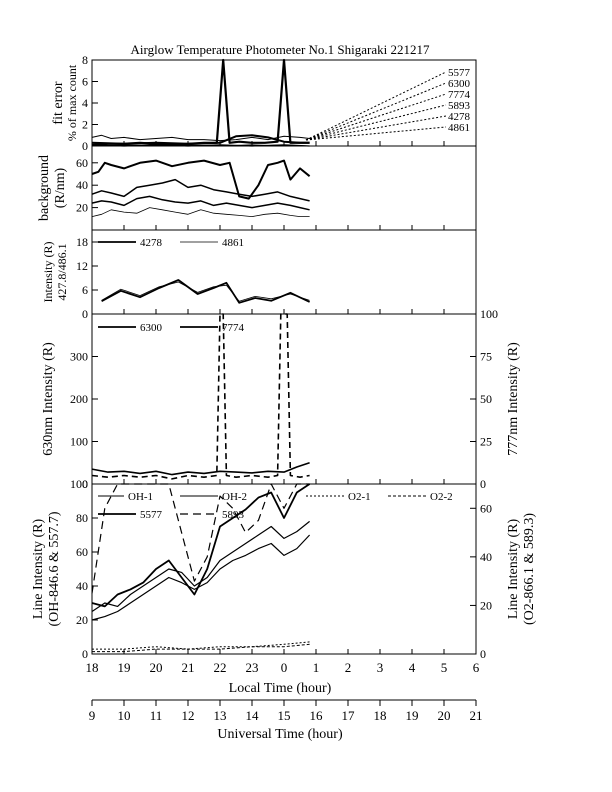  What do you see at coordinates (459, 73) in the screenshot?
I see `legend-5577: 5577` at bounding box center [459, 73].